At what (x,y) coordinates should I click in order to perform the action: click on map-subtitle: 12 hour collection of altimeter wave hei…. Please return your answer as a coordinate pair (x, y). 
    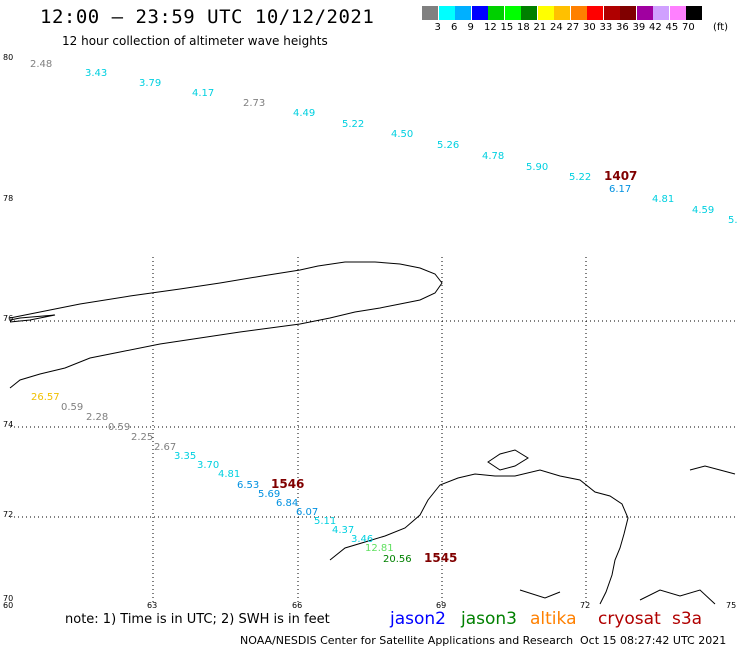
    Looking at the image, I should click on (195, 41).